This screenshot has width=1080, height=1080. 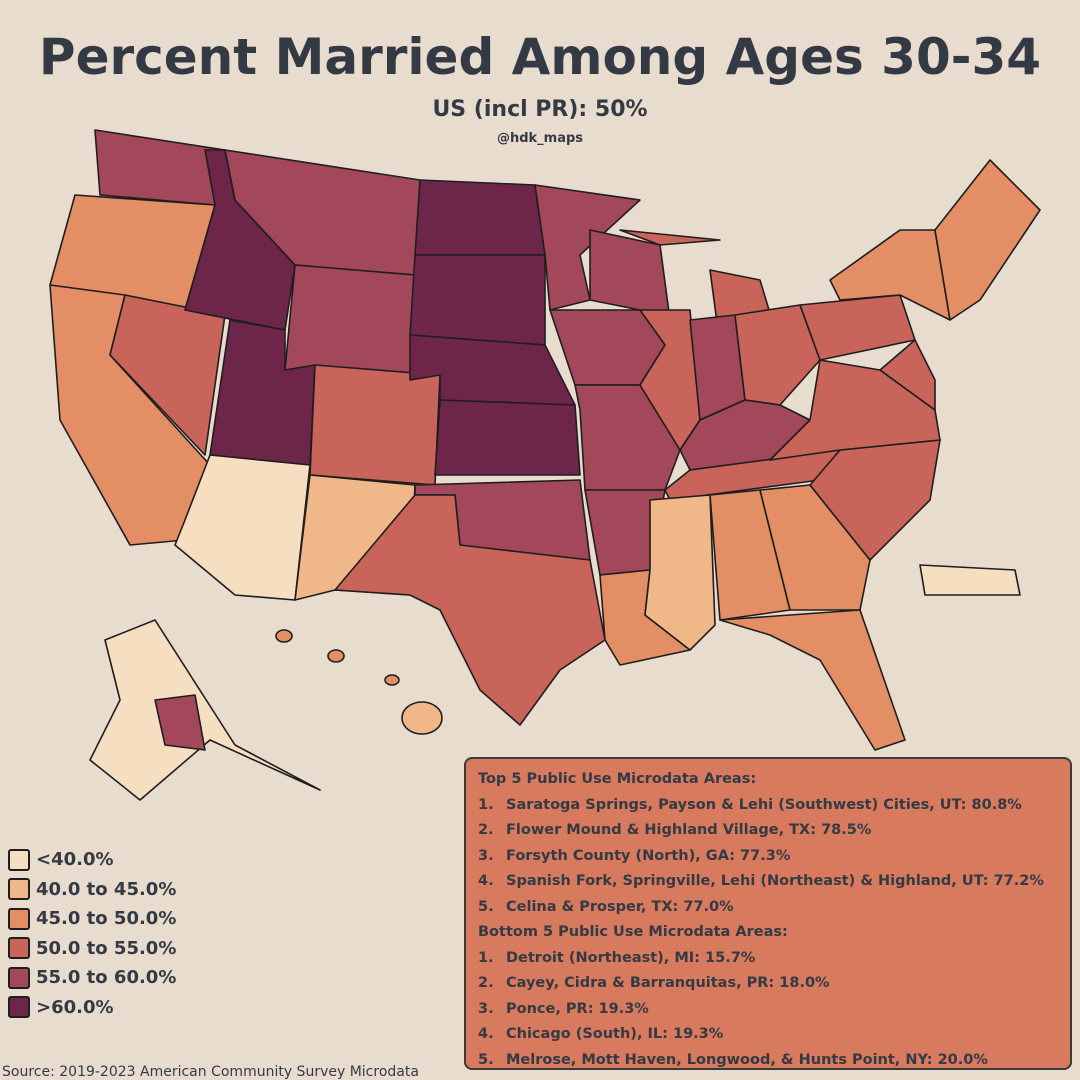 I want to click on rank-text: Cayey, Cidra & Barranquitas, PR: 18.0%, so click(x=668, y=983).